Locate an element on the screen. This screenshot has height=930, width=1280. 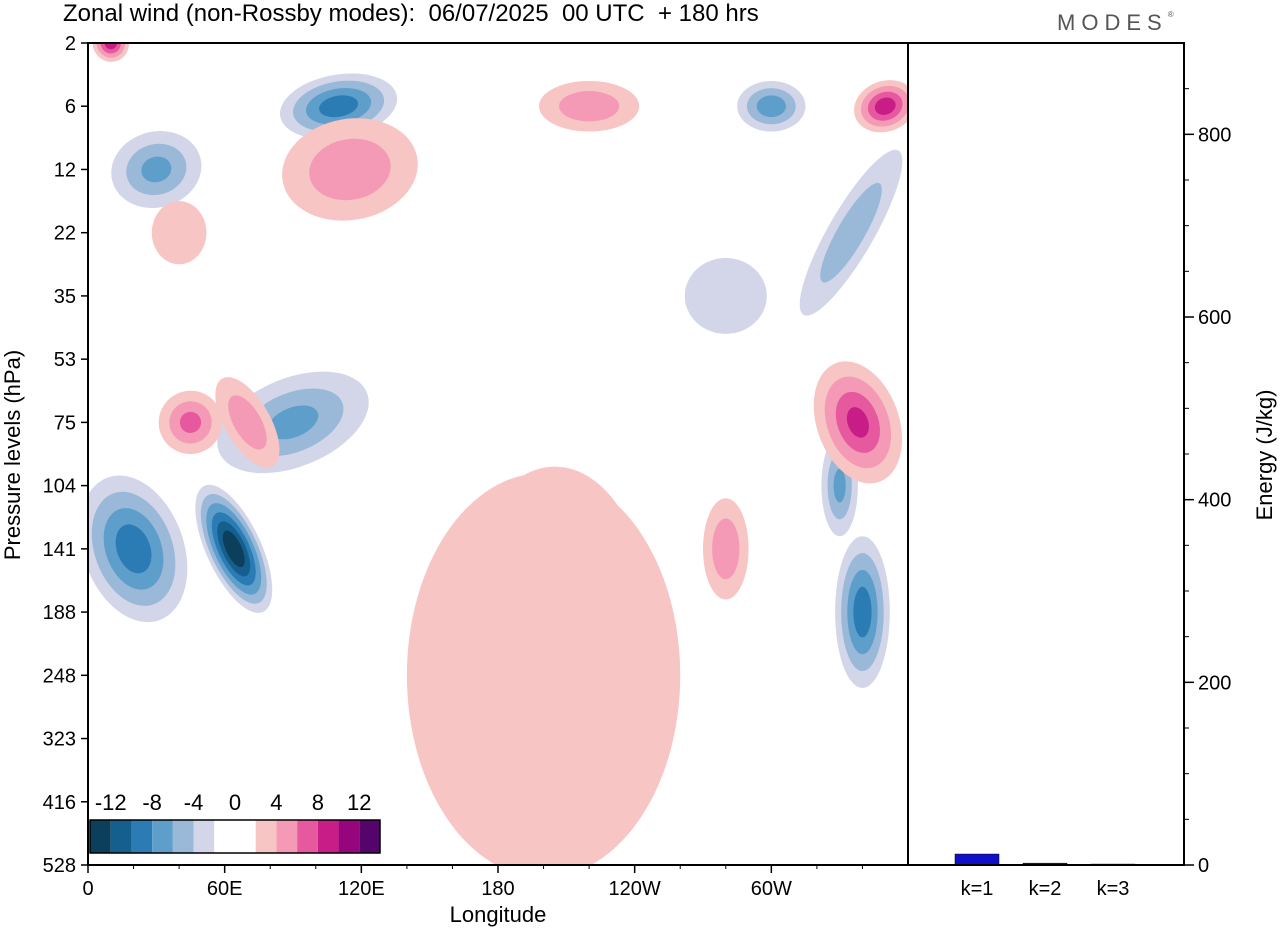
energy-category-label: k=2 is located at coordinates (1045, 889).